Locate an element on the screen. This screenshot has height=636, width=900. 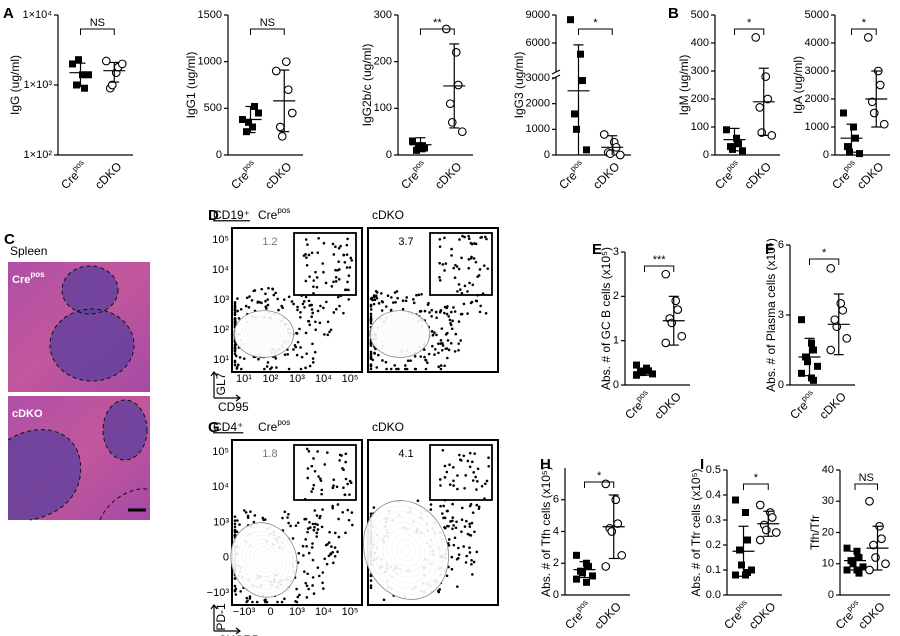
follicle-outline is located at coordinates (90, 290).